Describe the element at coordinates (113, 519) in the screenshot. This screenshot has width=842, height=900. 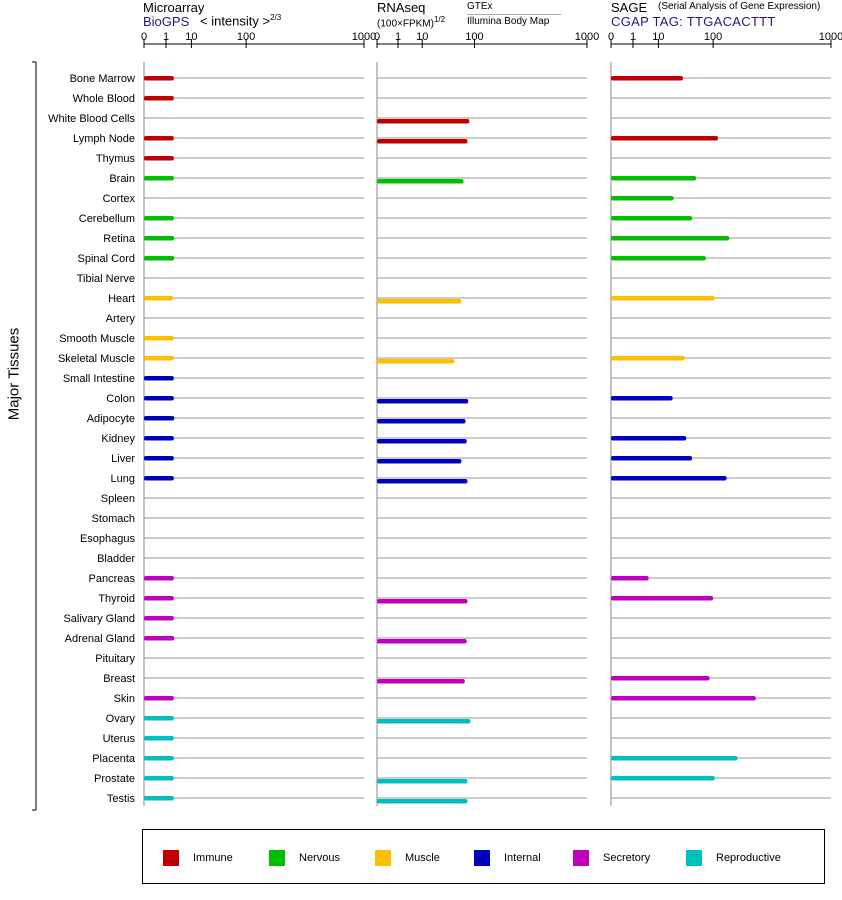
I see `category-label-stomach: Stomach` at that location.